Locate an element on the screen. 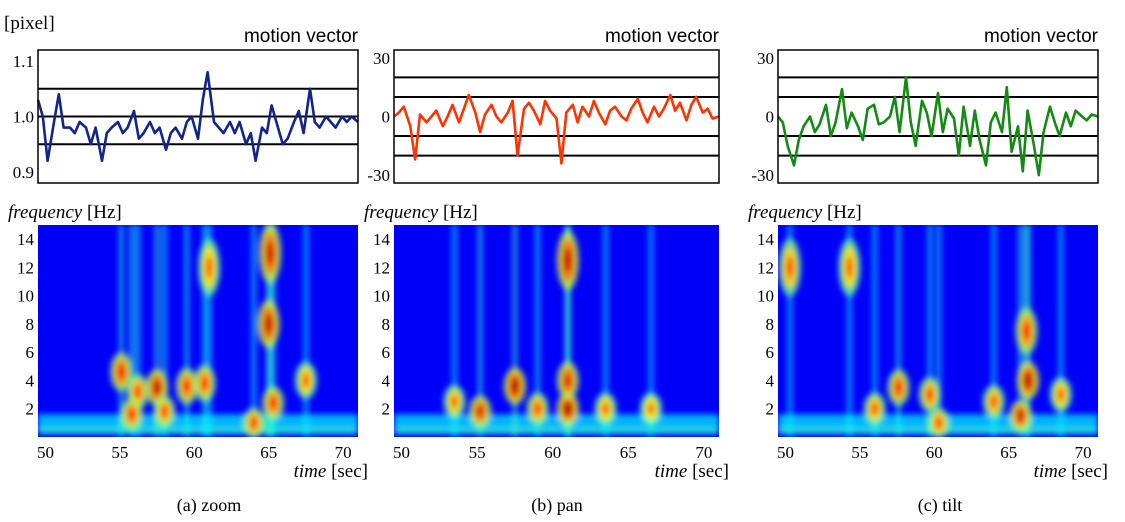 This screenshot has height=522, width=1125. panel-caption: (b) pan is located at coordinates (556, 505).